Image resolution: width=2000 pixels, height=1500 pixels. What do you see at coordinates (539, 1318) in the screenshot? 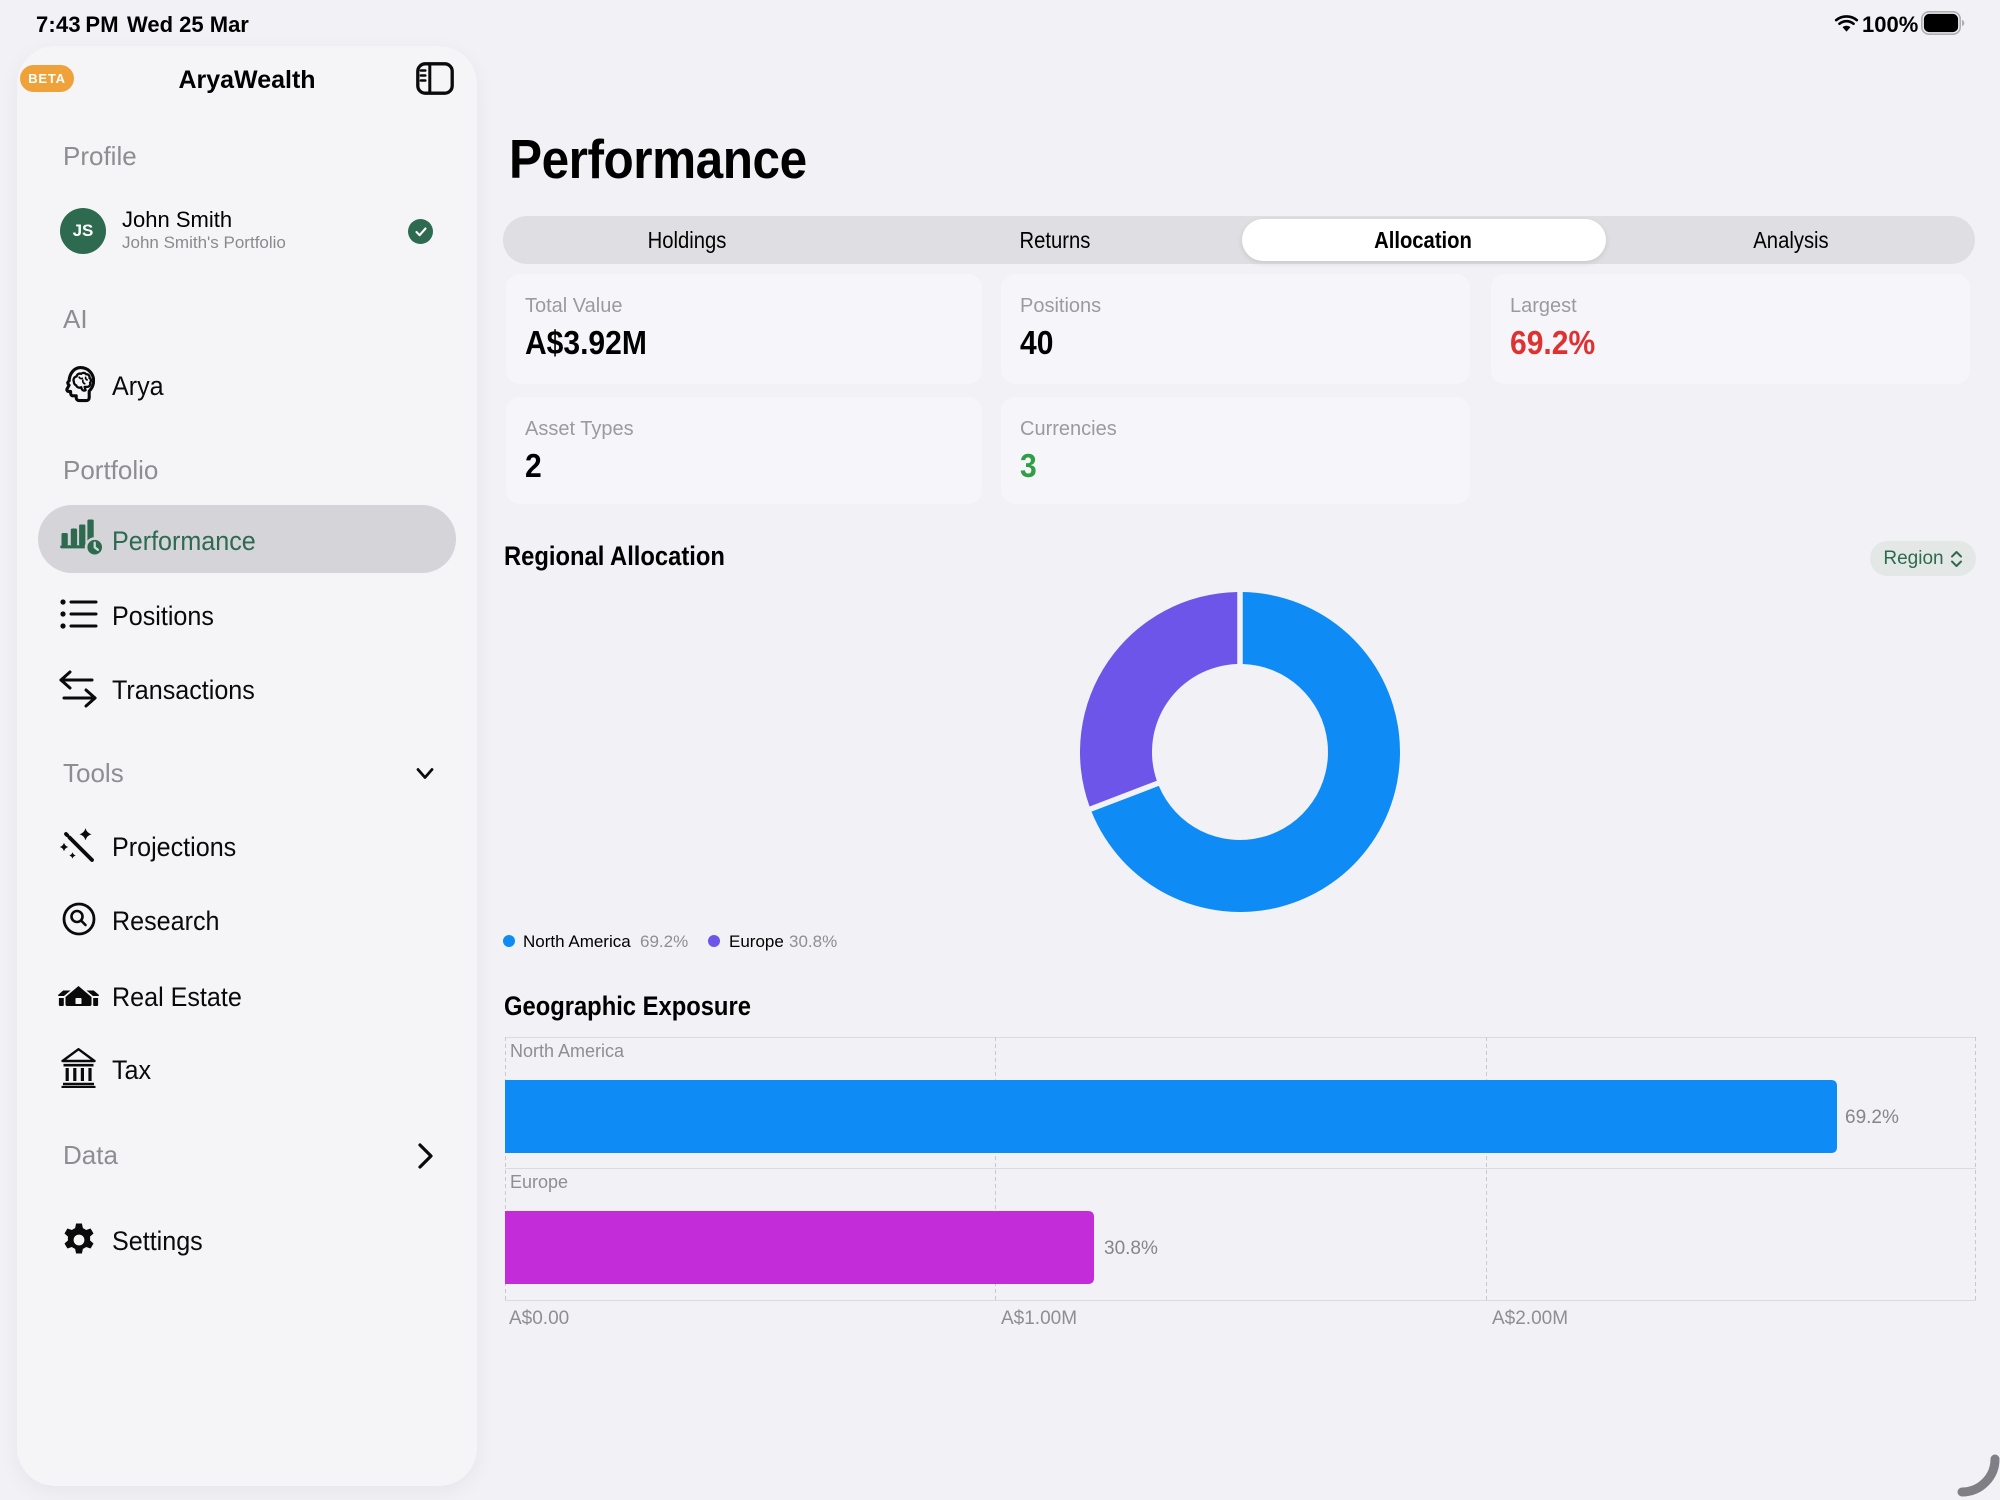
I see `svg-text: A$0.00` at bounding box center [539, 1318].